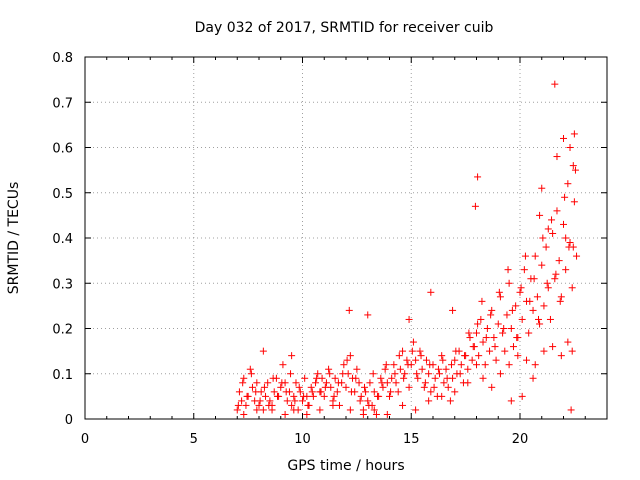  I want to click on x-tick-label: 20, so click(520, 439).